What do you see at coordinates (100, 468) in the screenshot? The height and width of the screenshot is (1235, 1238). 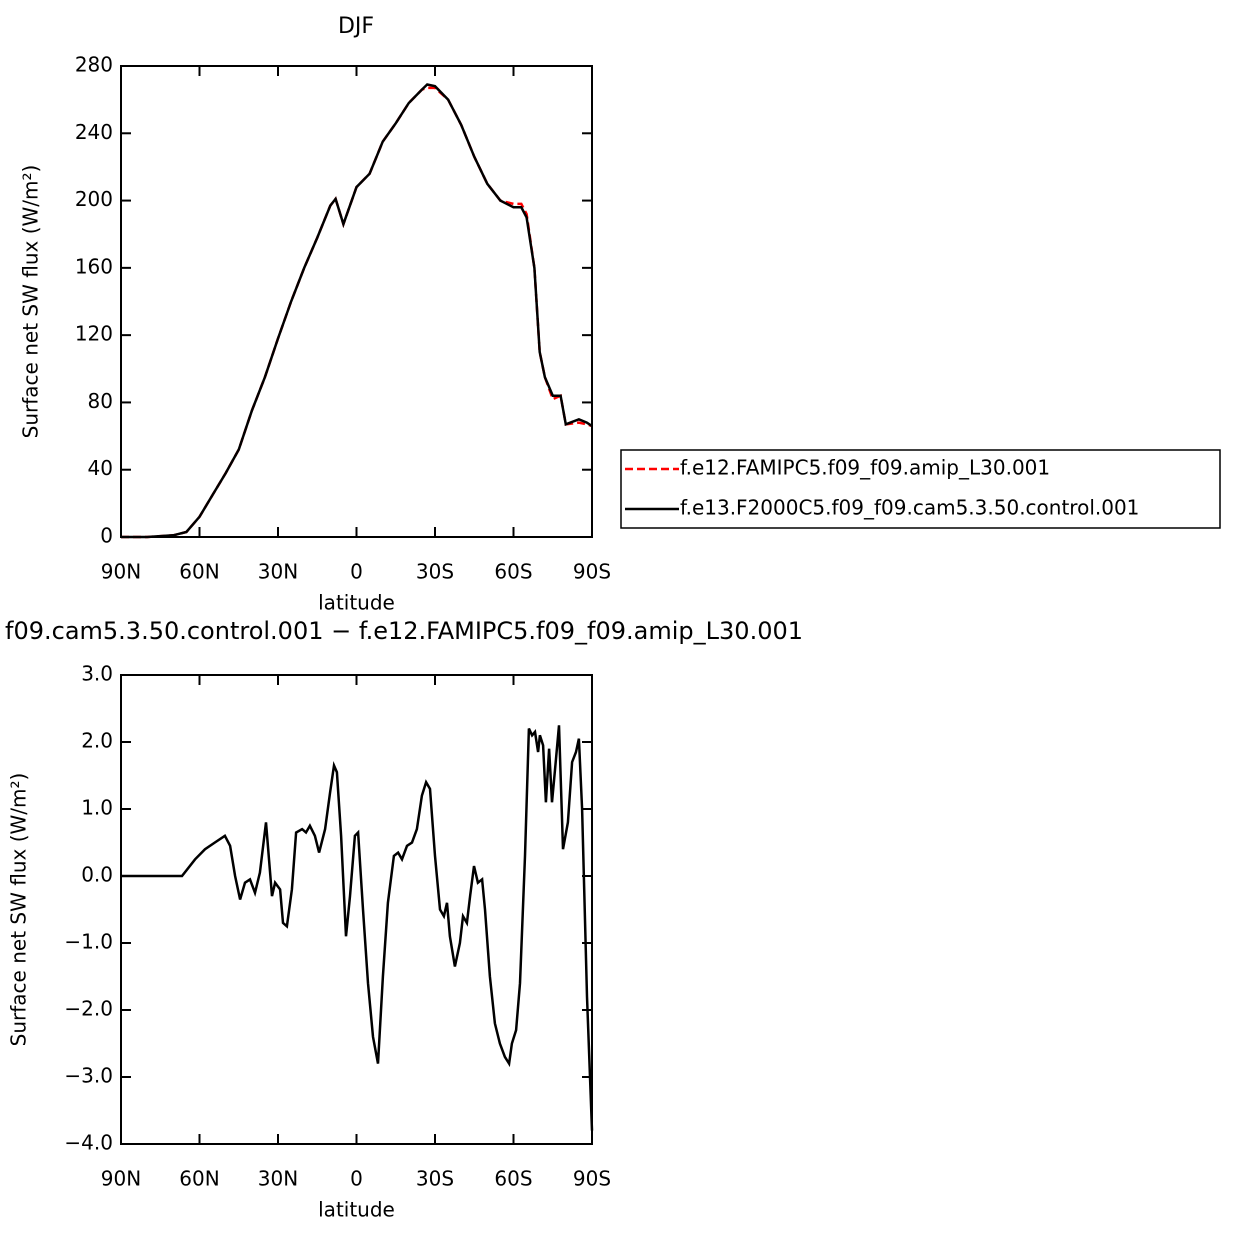 I see `y-tick-label: 40` at bounding box center [100, 468].